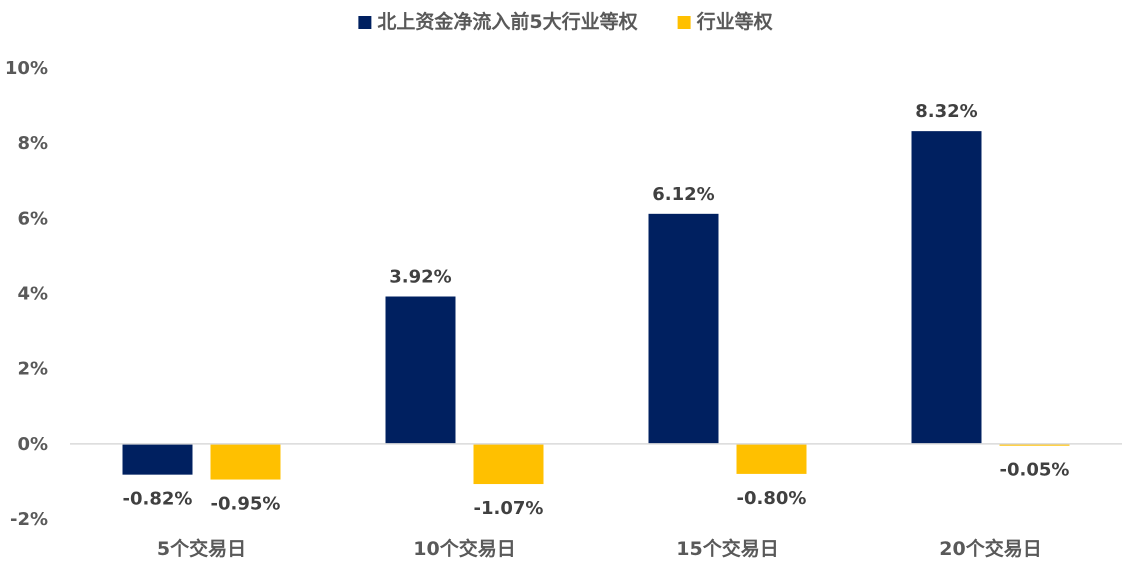  I want to click on legend-item: 北上资金净流入前5大行业等权, so click(498, 21).